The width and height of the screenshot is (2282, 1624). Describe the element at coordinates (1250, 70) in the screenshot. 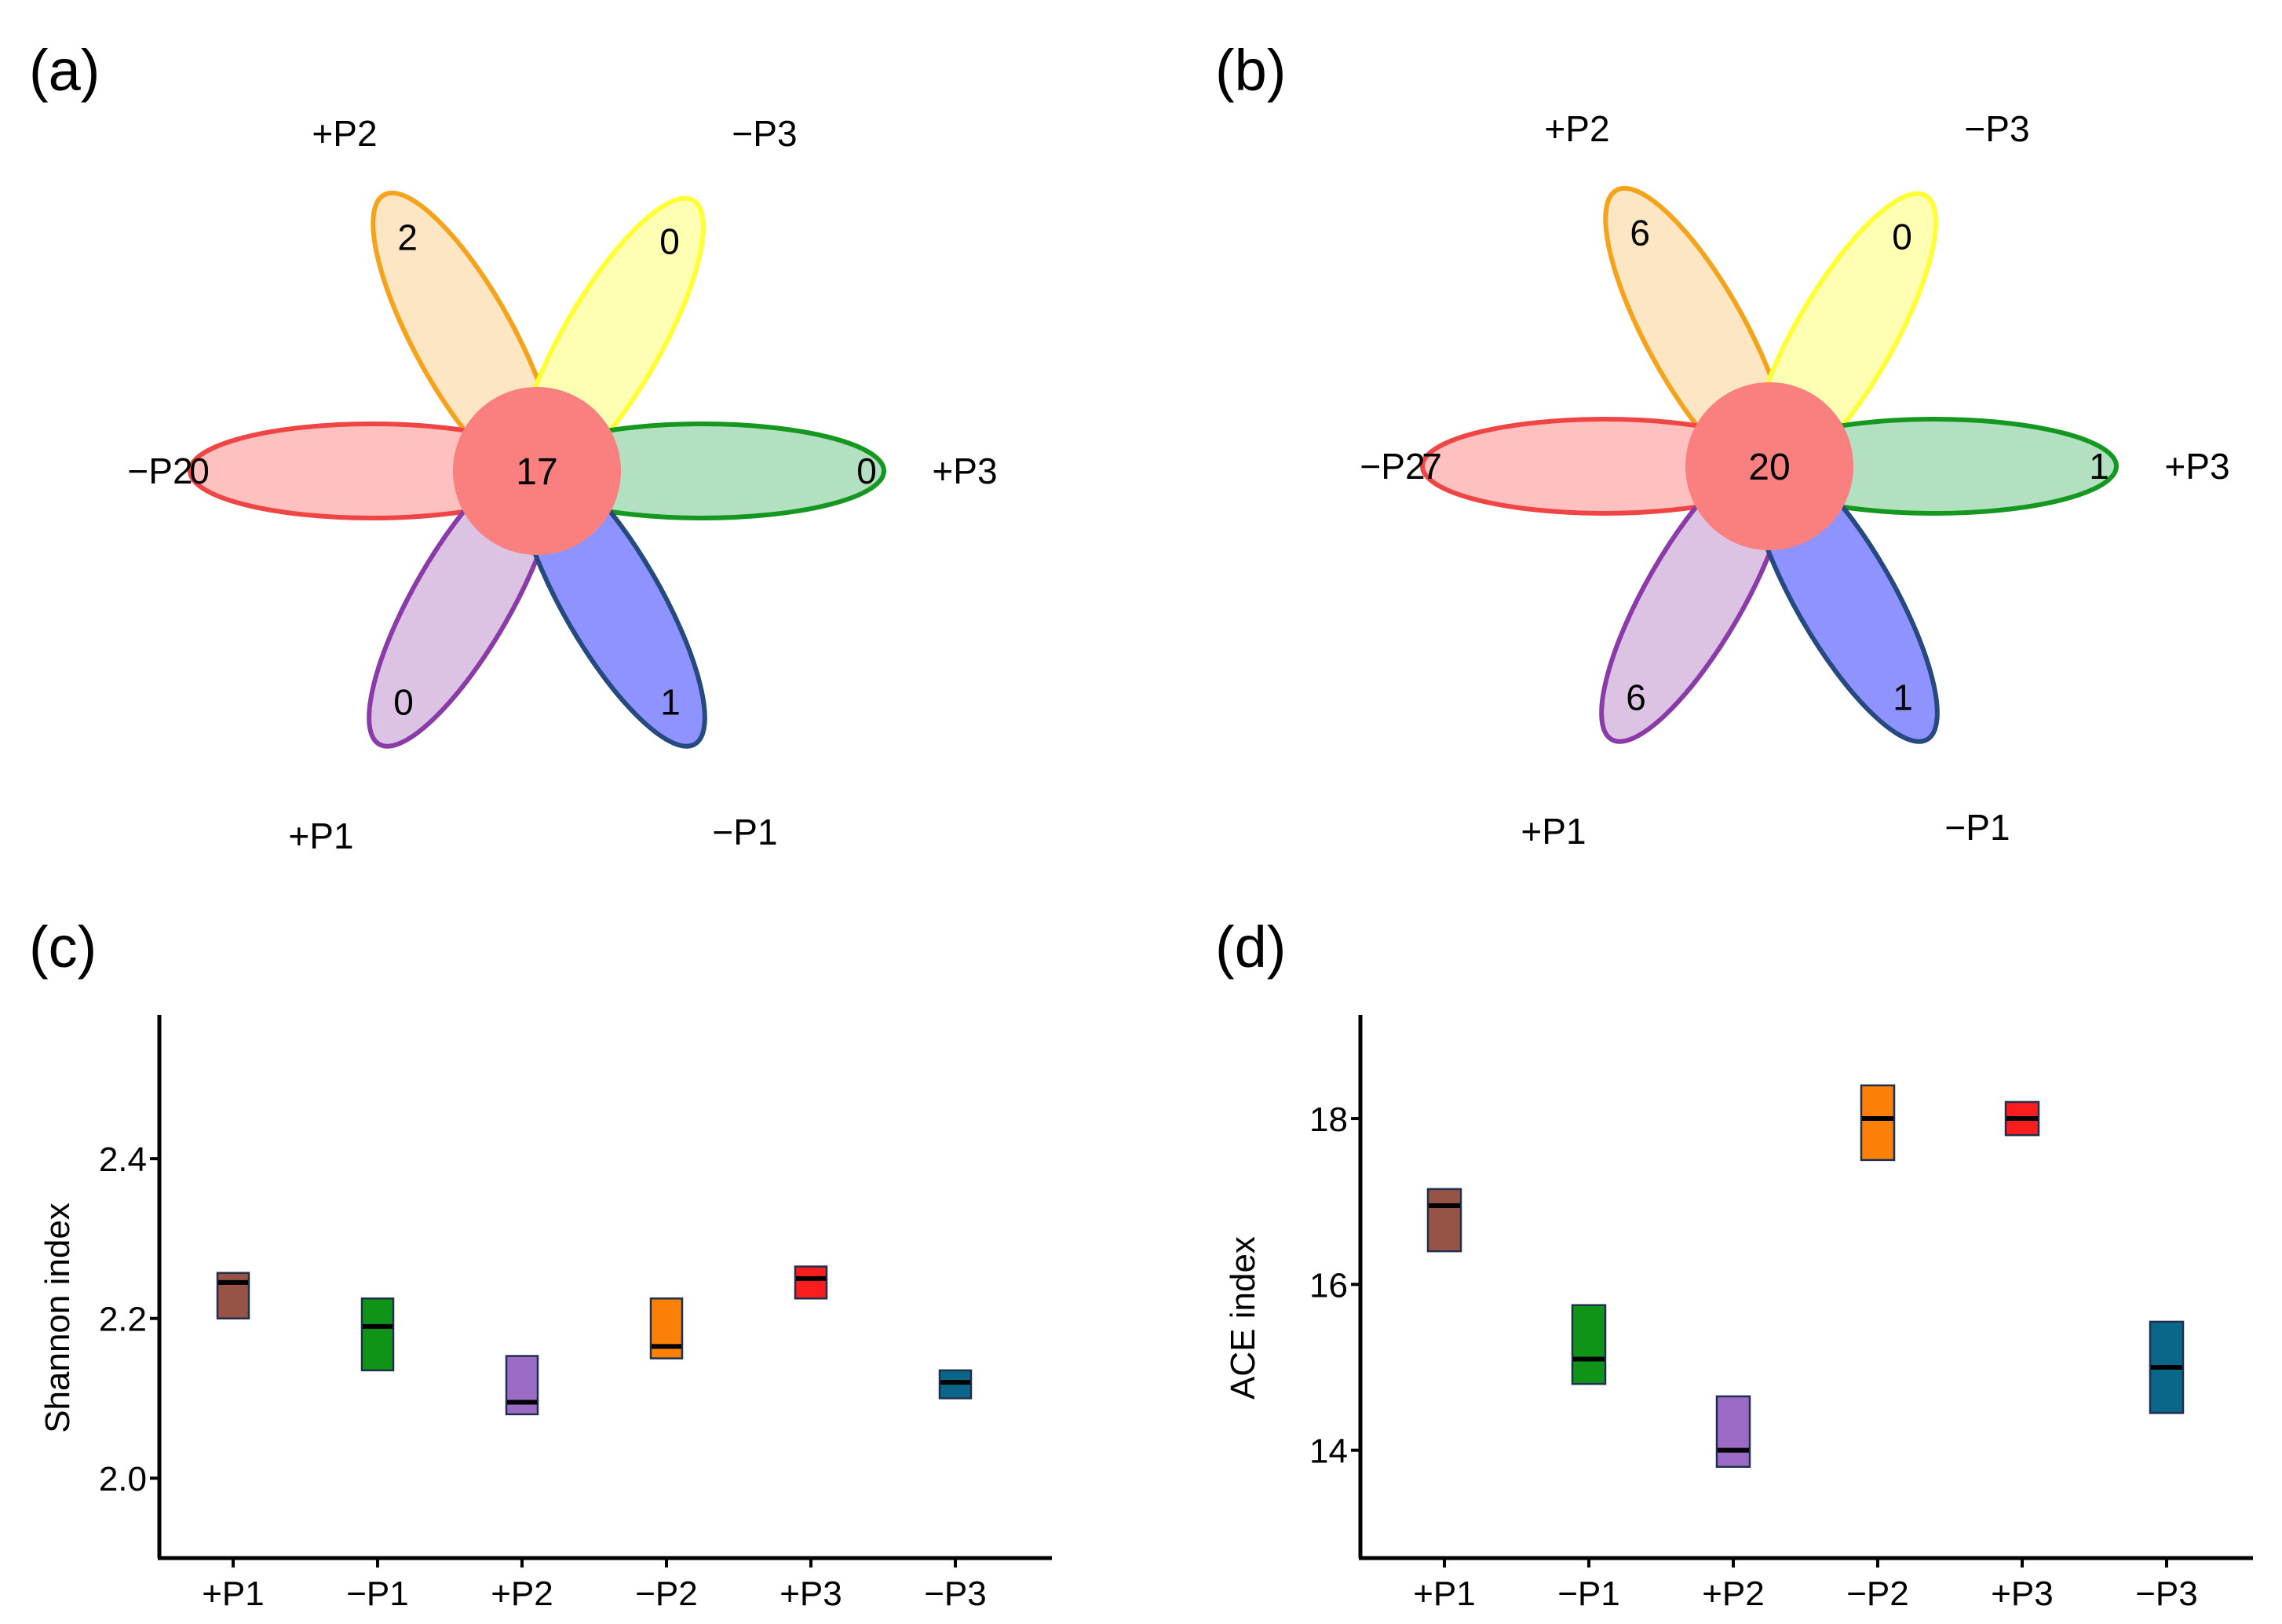

I see `panel-label-b: (b)` at that location.